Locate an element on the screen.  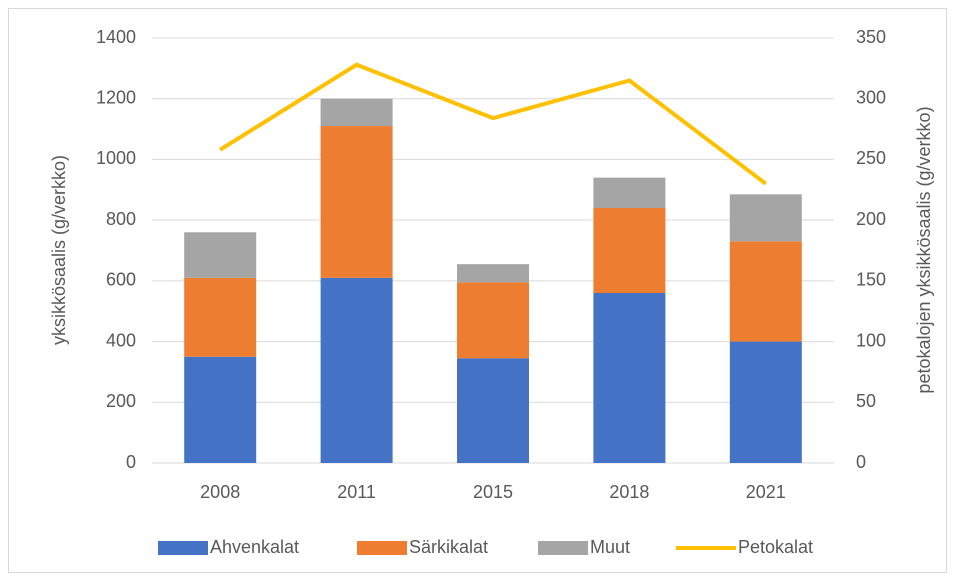
legend-label: Petokalat is located at coordinates (775, 547).